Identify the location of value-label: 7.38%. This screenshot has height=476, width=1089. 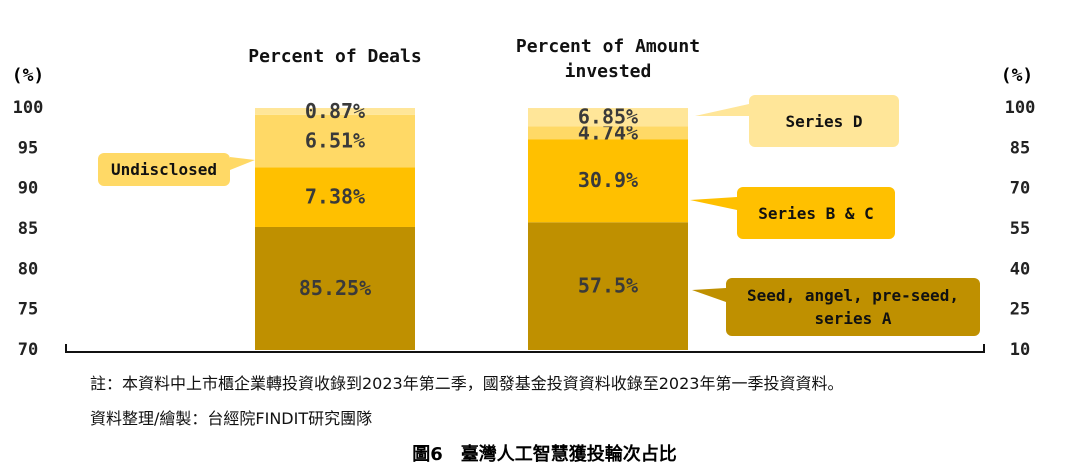
(335, 197).